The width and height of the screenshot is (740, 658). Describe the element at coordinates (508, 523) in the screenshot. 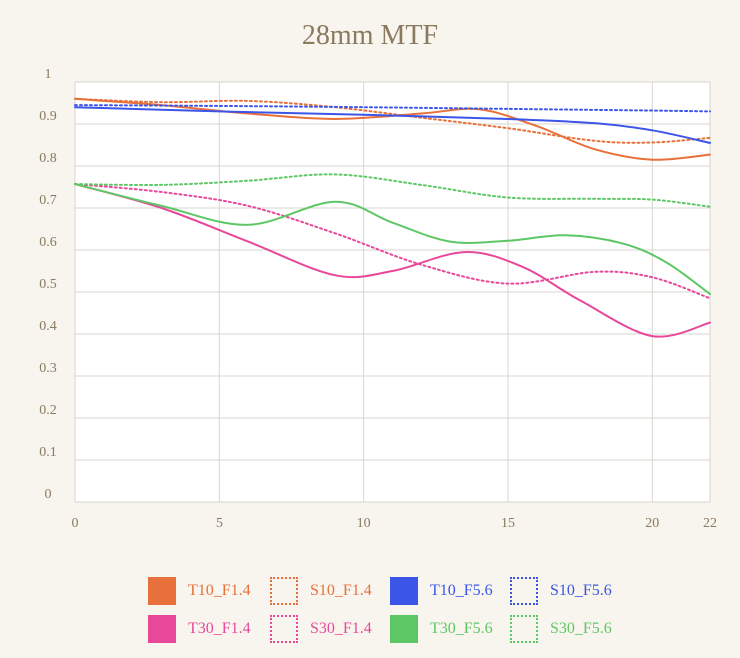

I see `x-tick-label: 15` at that location.